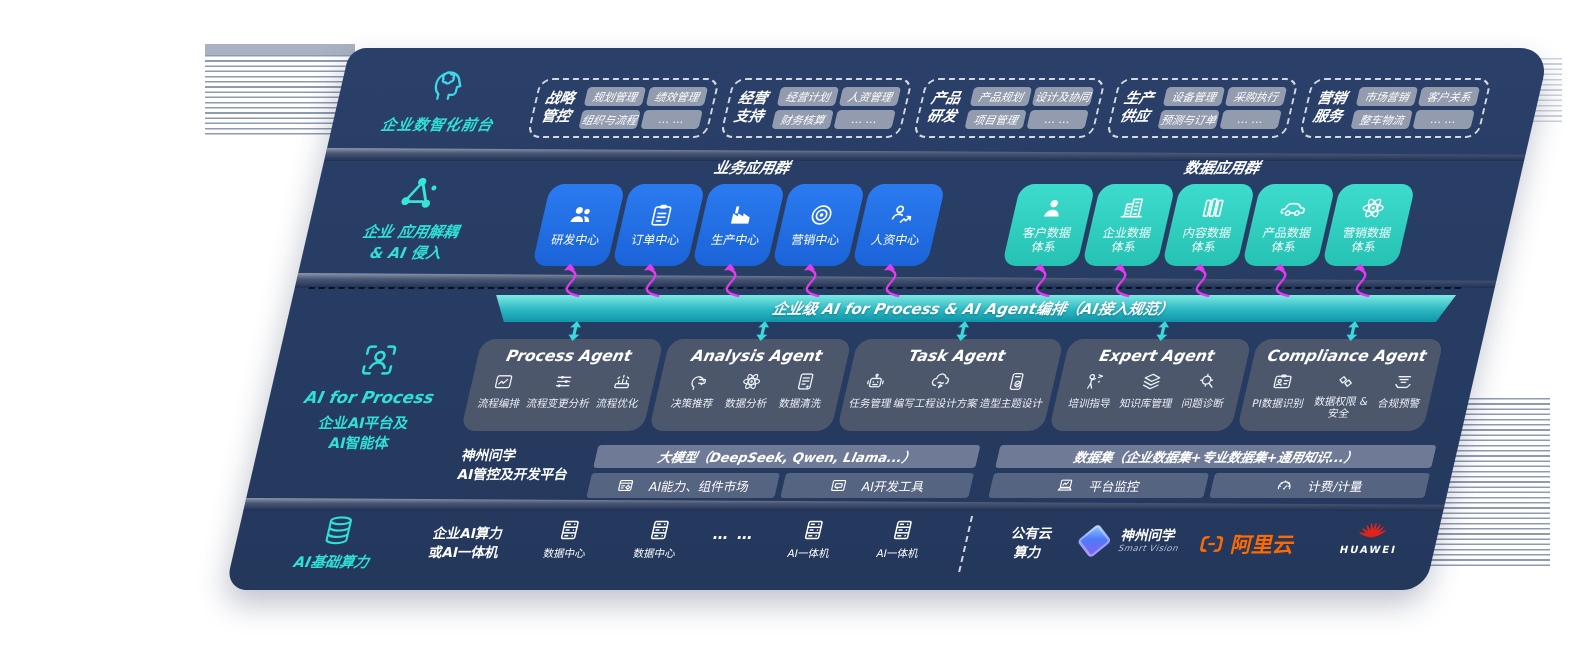 Image resolution: width=1572 pixels, height=647 pixels. I want to click on ai-intrusion-arrows, so click(966, 280).